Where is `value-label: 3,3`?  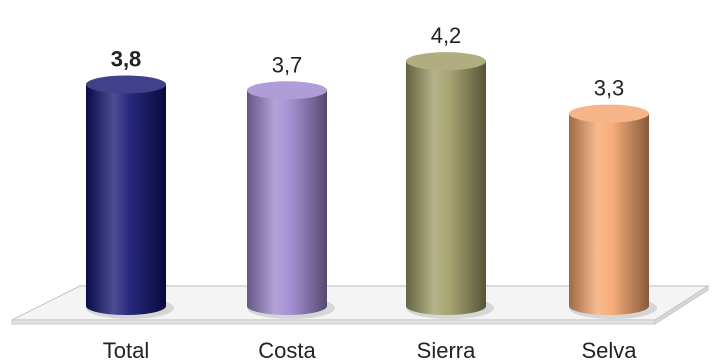 value-label: 3,3 is located at coordinates (609, 88).